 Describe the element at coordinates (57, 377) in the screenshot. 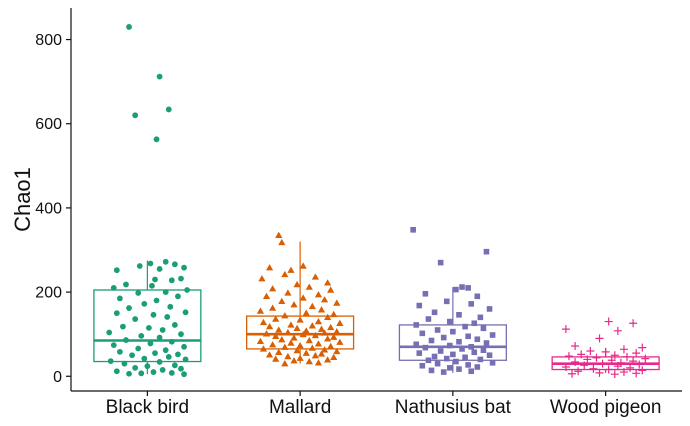

I see `y-tick-label: 0` at that location.